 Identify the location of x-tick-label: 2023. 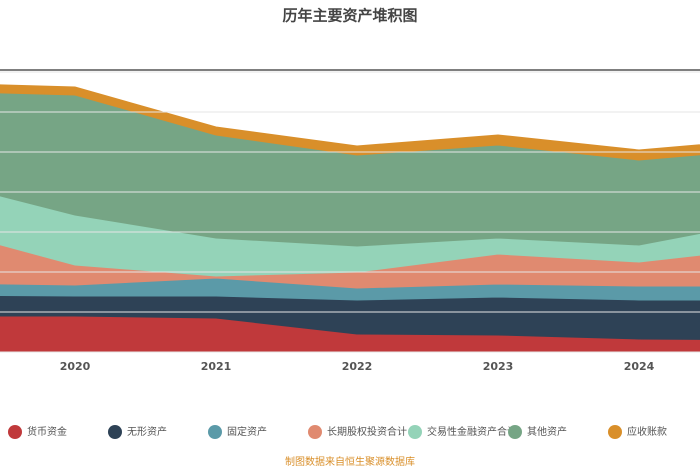
(498, 366).